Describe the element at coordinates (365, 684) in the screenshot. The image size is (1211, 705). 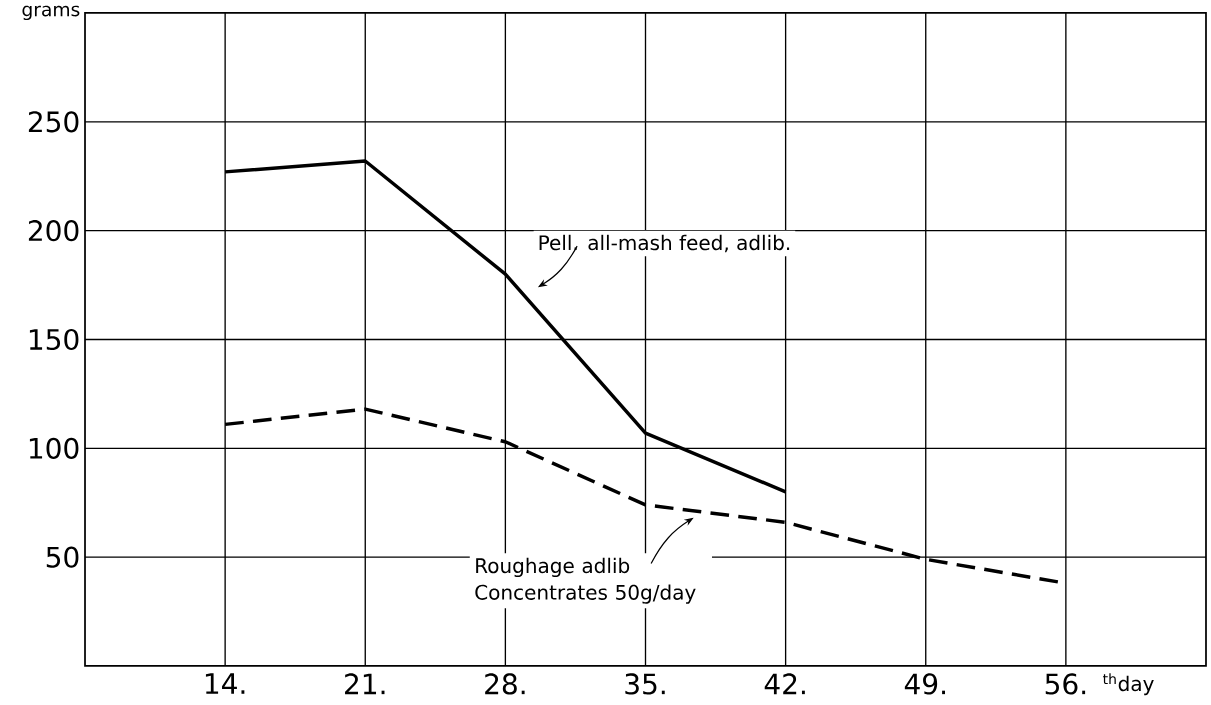
I see `x-tick-label: 21.` at that location.